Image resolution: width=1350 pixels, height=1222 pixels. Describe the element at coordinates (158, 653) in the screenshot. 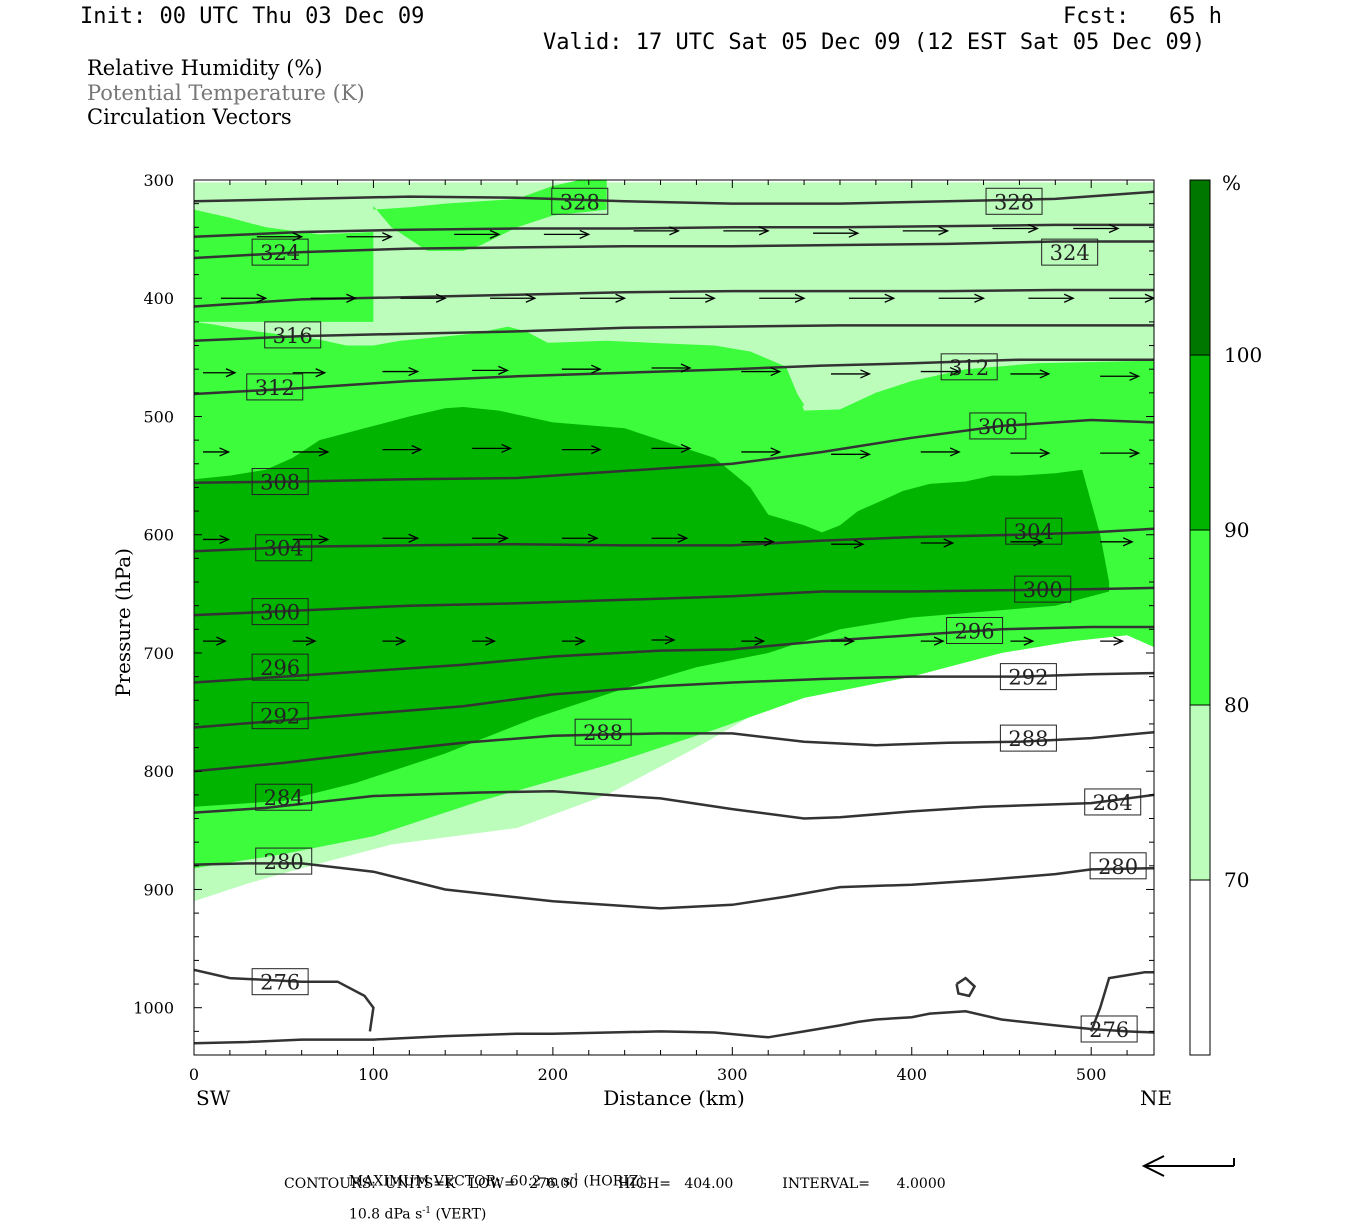

I see `y-tick-label: 700` at that location.